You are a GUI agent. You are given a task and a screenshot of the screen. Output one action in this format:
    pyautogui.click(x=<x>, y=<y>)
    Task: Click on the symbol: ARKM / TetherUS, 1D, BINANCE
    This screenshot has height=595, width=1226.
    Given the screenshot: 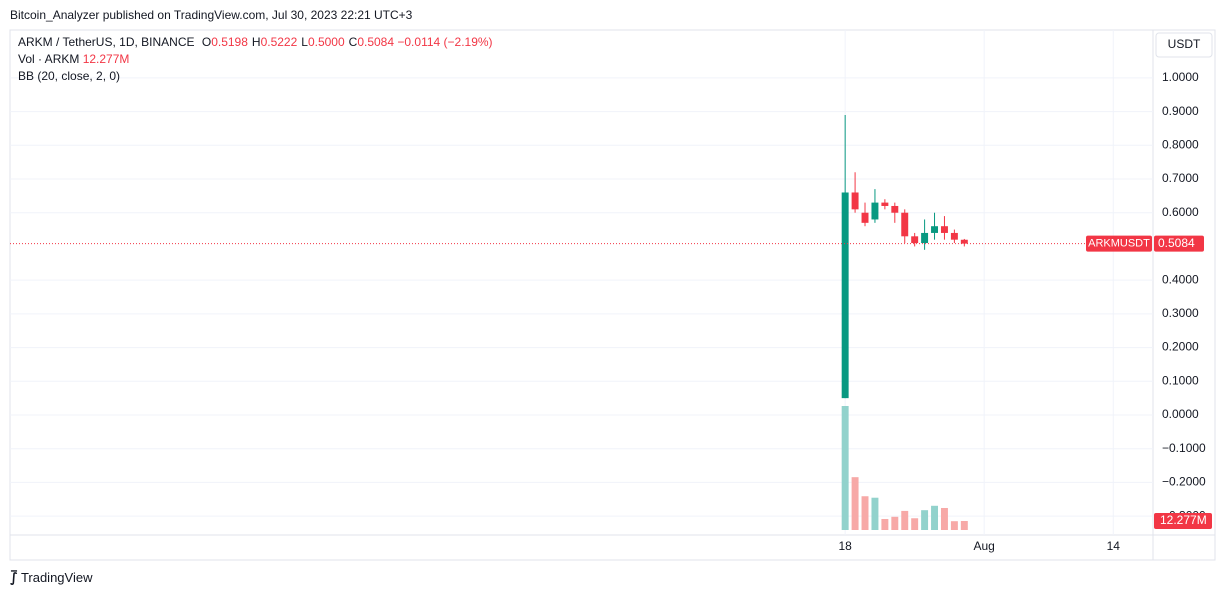 What is the action you would take?
    pyautogui.click(x=106, y=42)
    